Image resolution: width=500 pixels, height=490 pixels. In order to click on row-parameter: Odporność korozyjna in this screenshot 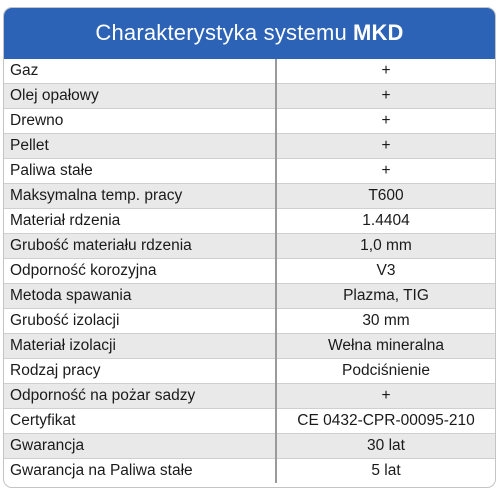, I will do `click(140, 271)`.